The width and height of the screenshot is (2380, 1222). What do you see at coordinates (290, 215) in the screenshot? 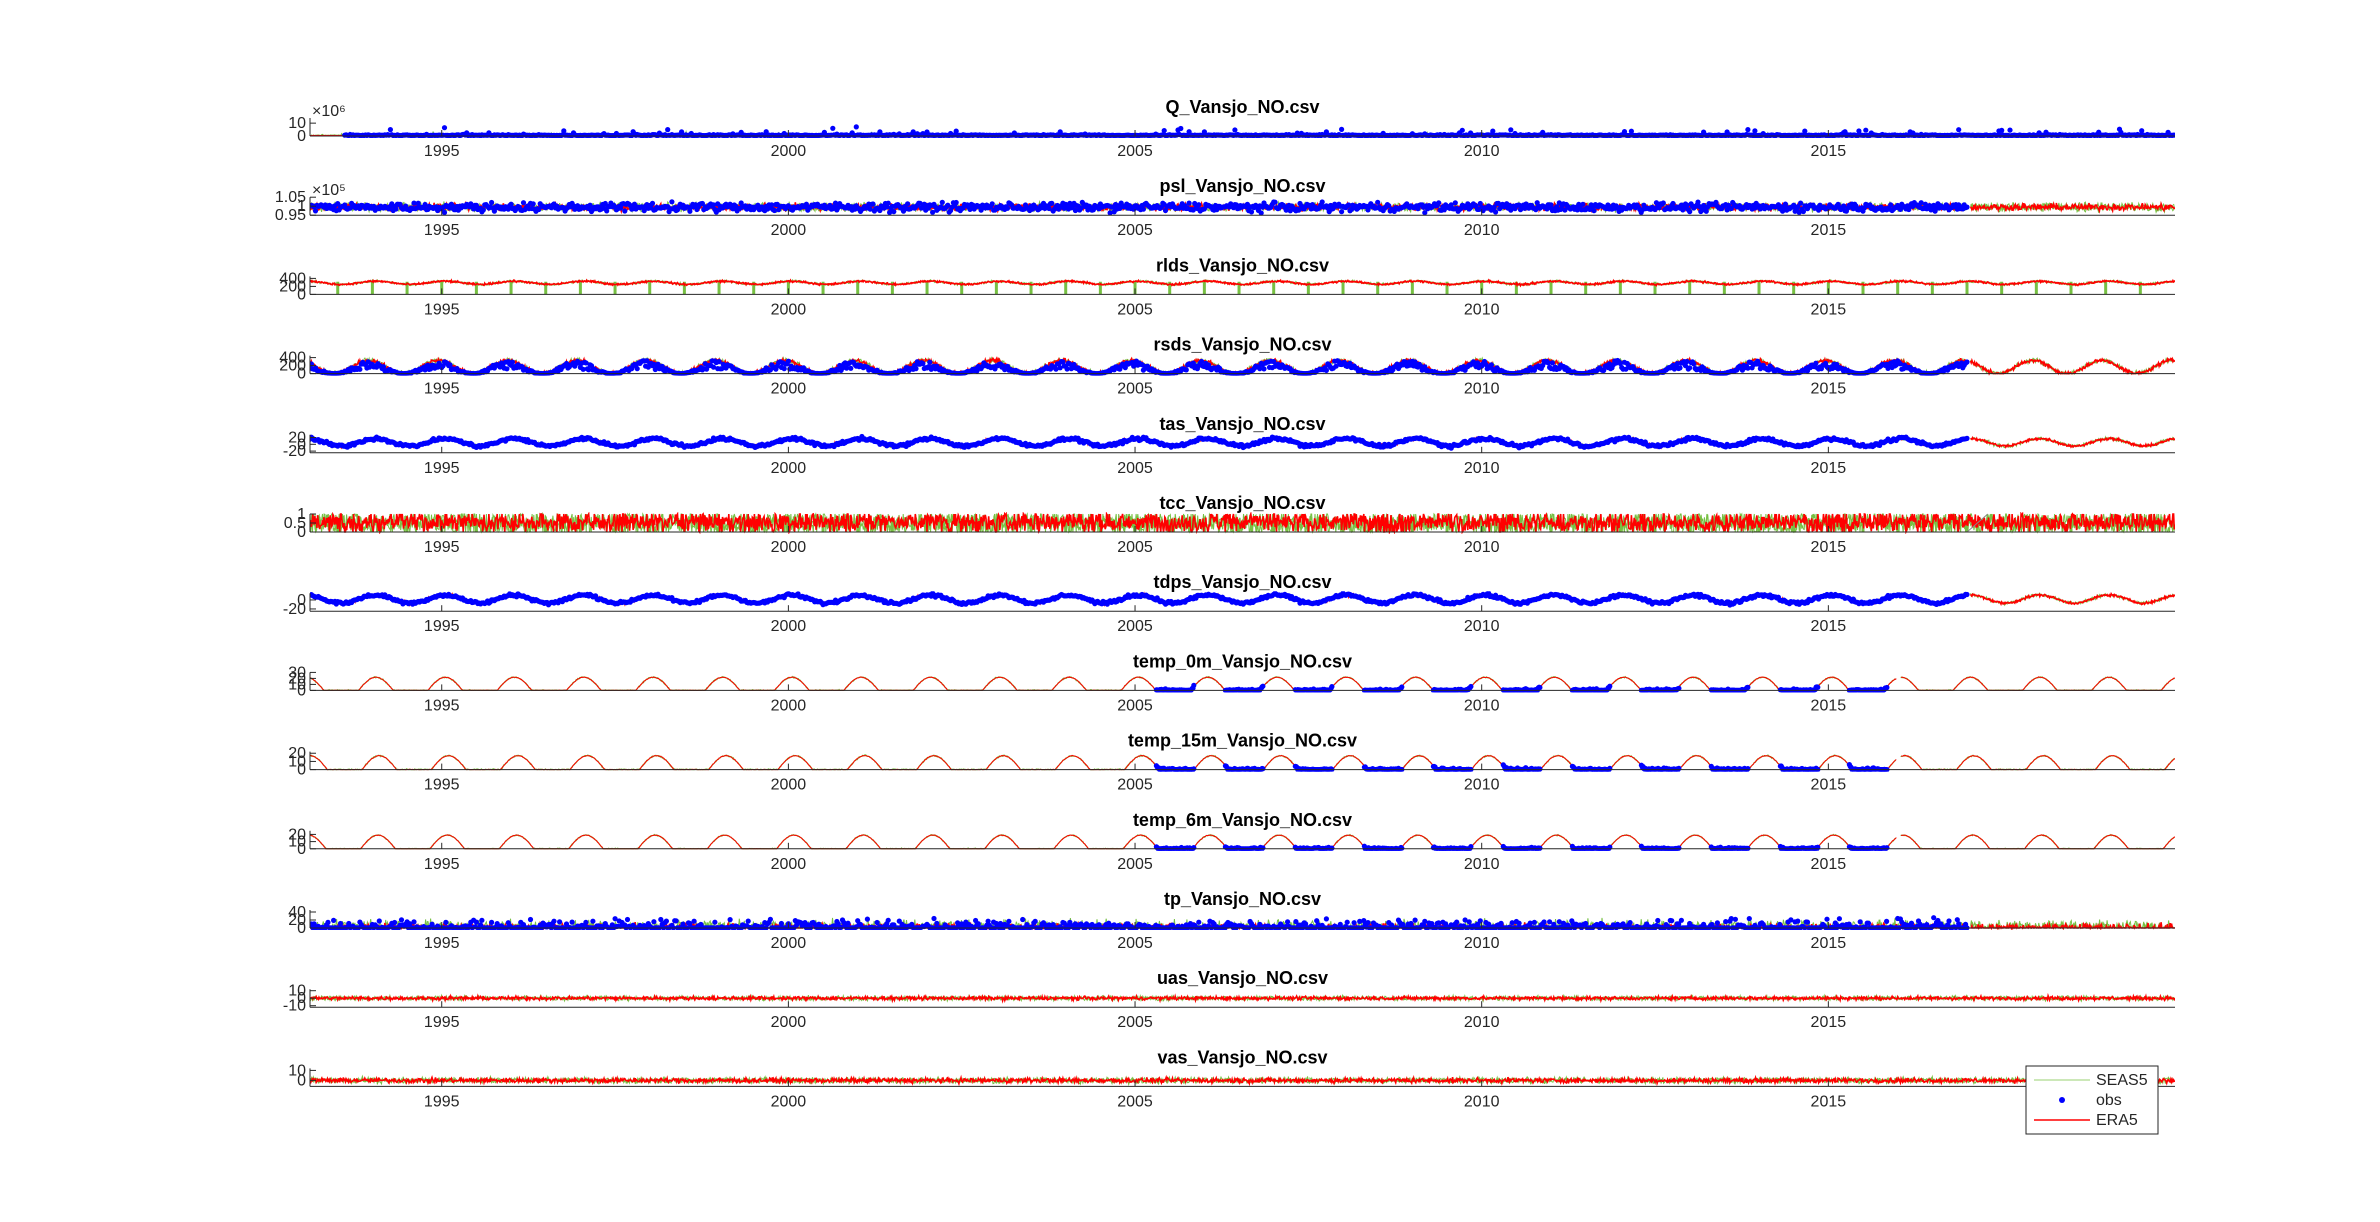
I see `y-tick-label: 0.95` at bounding box center [290, 215].